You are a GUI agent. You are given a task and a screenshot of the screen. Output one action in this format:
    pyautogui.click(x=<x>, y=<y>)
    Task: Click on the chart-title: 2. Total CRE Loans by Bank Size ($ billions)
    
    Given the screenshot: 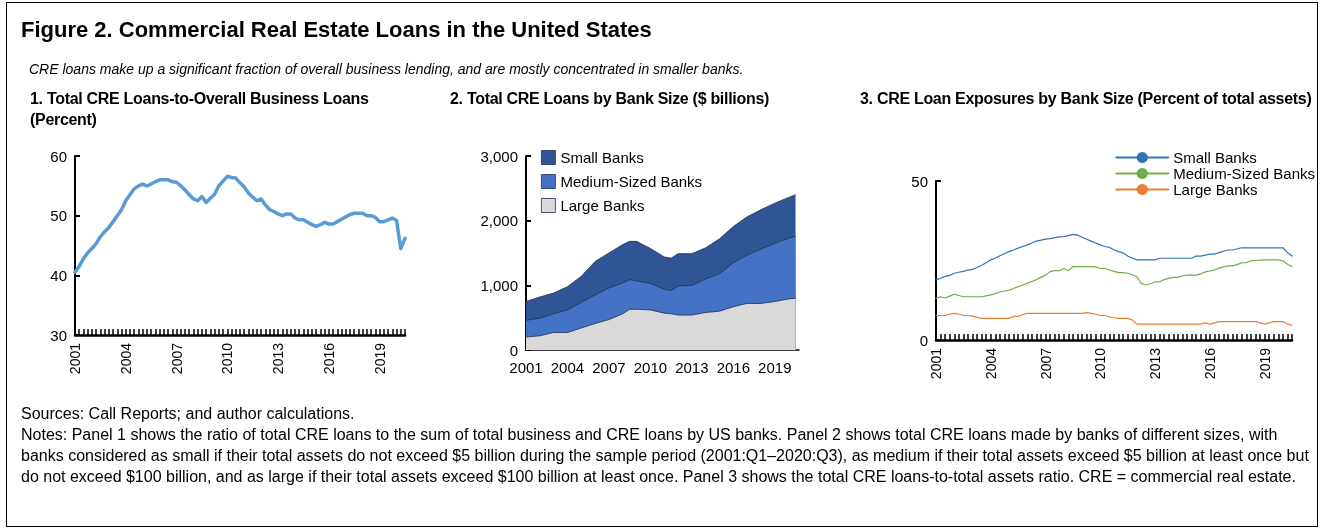 What is the action you would take?
    pyautogui.click(x=610, y=99)
    